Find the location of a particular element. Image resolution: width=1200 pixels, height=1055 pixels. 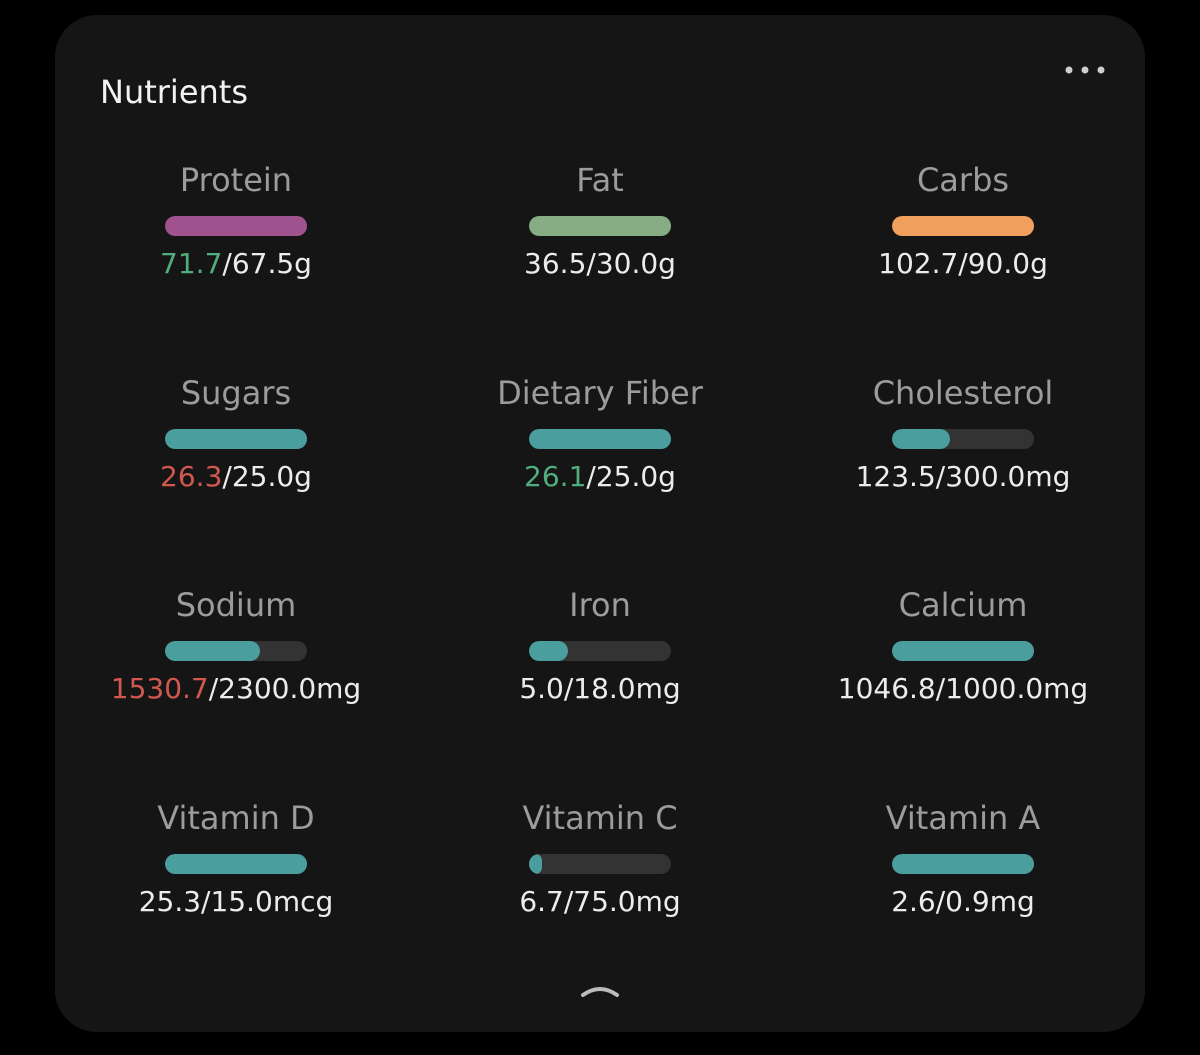

nutrient-amount: 1046.8/1000.0mg is located at coordinates (963, 689).